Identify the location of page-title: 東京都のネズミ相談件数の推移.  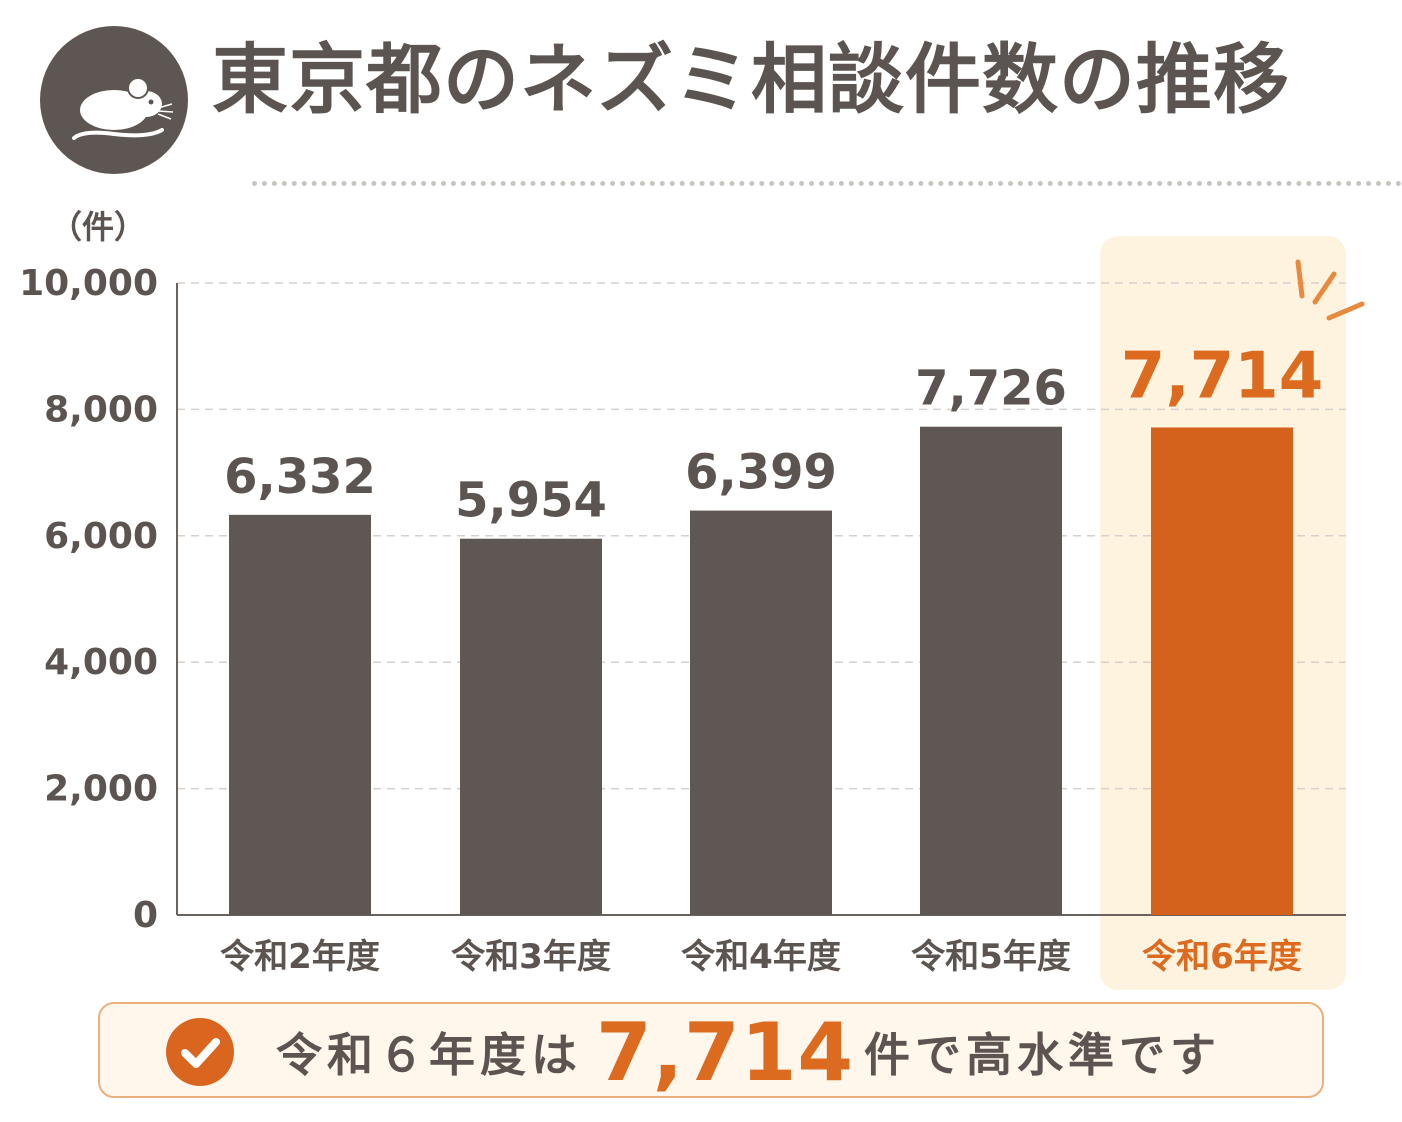
(751, 79).